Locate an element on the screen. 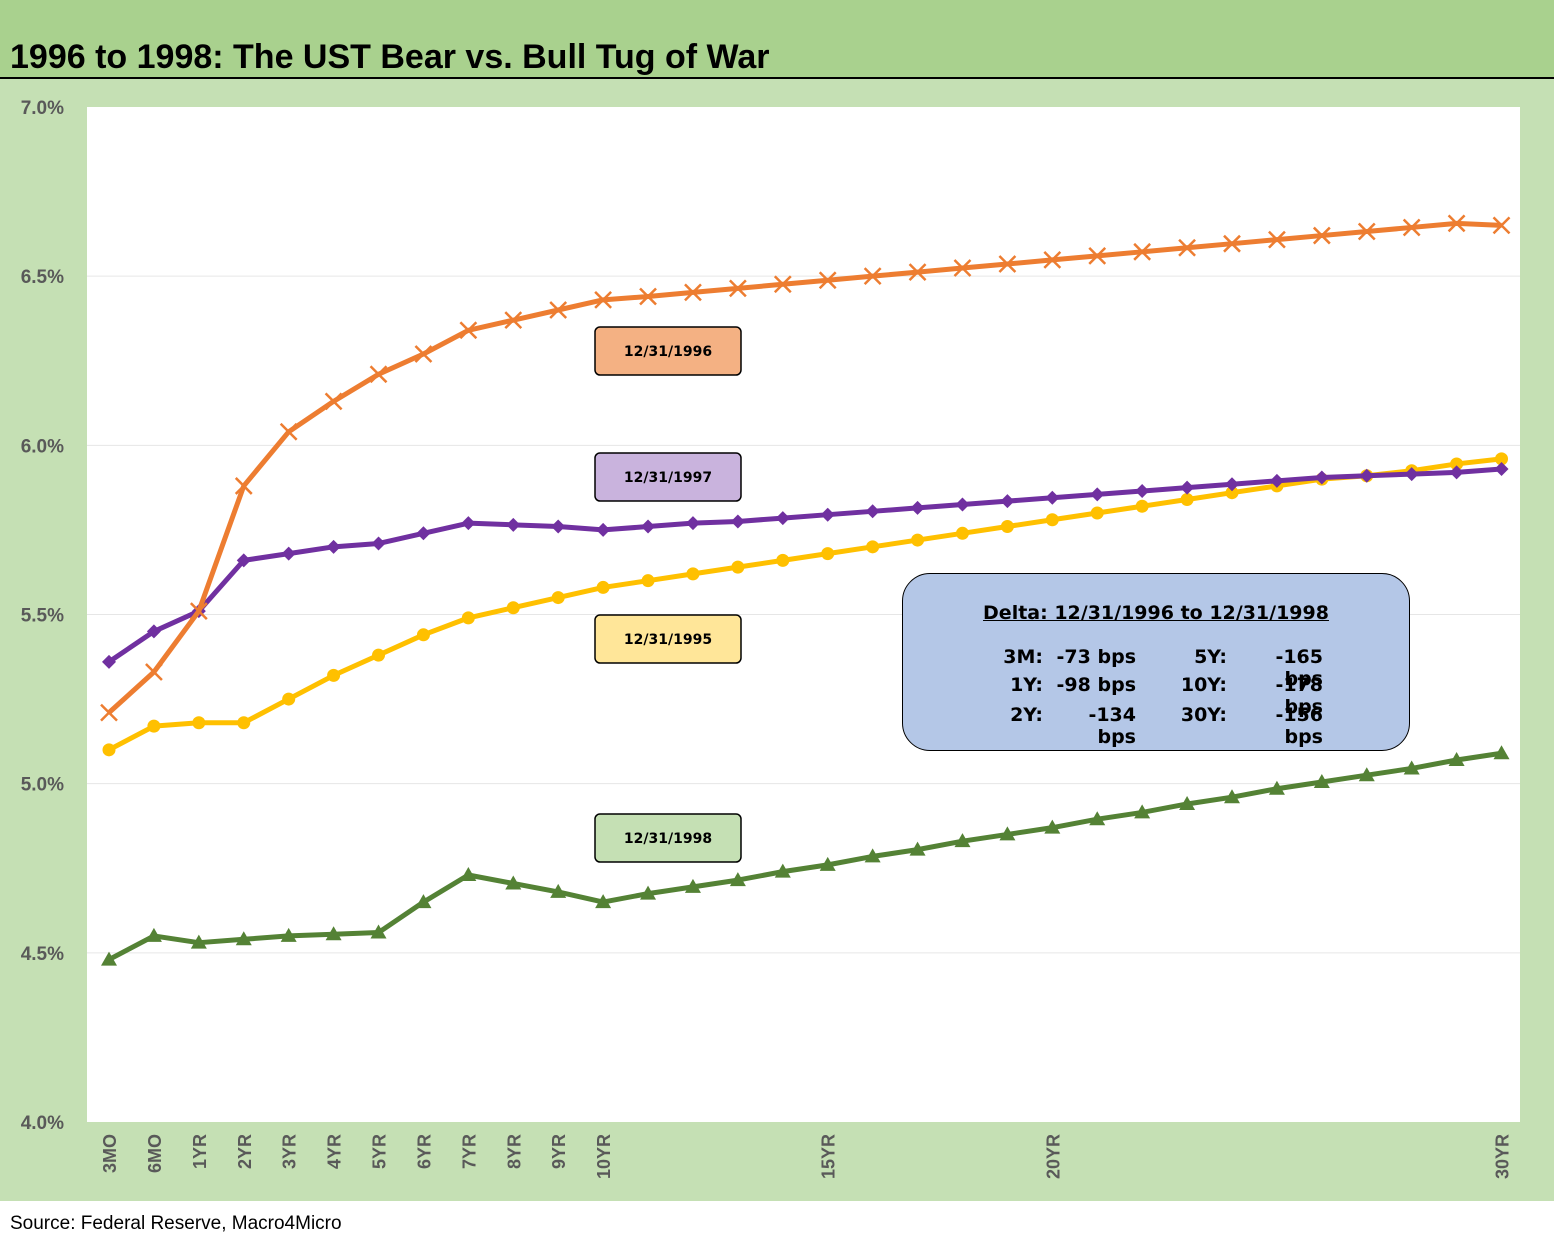  x-tick-label: 3MO is located at coordinates (110, 1153).